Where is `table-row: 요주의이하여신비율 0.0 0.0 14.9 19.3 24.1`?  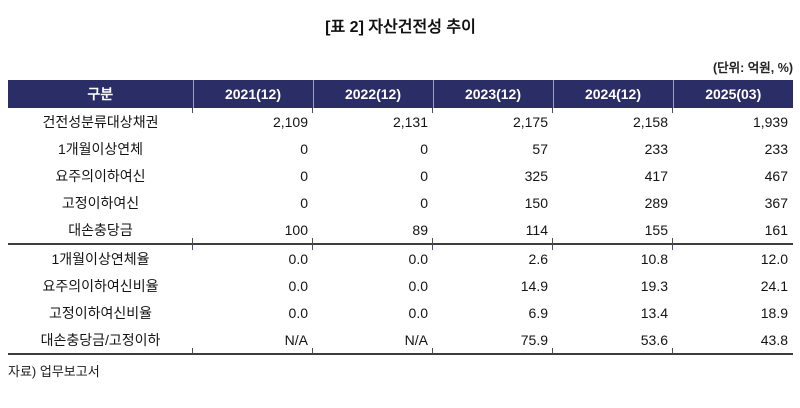 table-row: 요주의이하여신비율 0.0 0.0 14.9 19.3 24.1 is located at coordinates (400, 285).